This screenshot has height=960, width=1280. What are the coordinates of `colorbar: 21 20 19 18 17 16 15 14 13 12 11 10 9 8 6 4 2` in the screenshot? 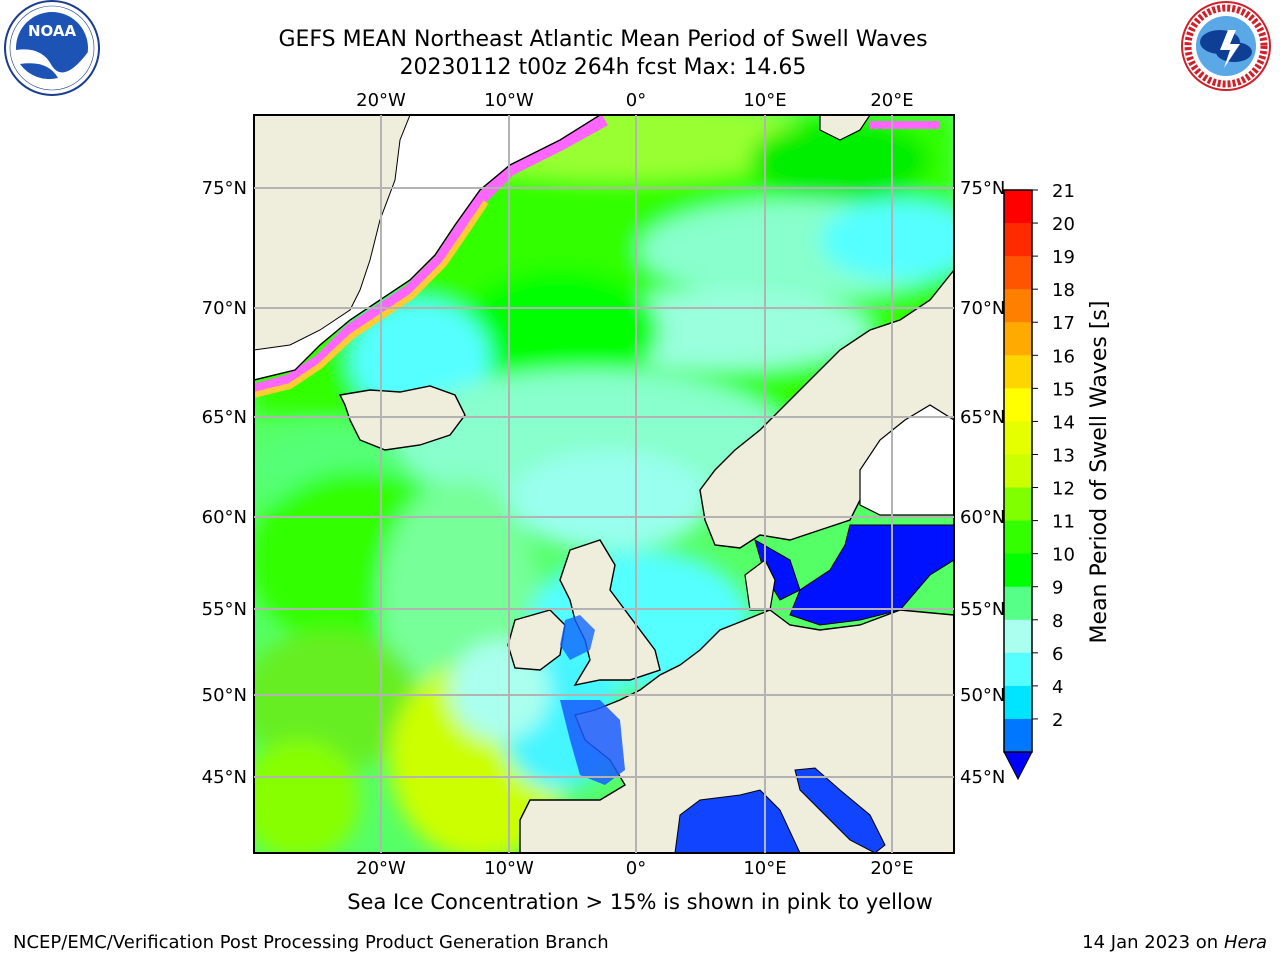 It's located at (1039, 481).